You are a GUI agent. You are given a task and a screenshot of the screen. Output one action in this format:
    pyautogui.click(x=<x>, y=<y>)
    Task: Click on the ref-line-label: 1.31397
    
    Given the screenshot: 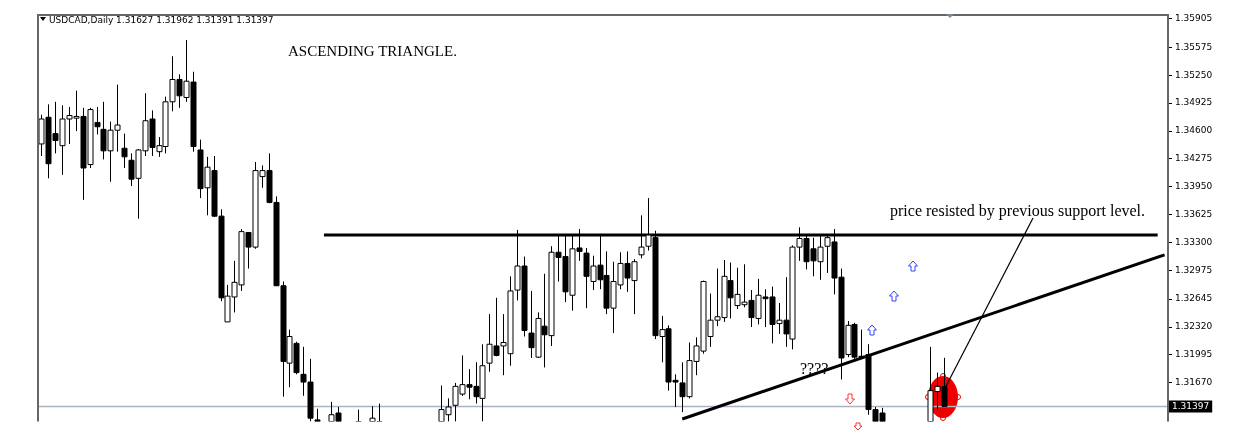 What is the action you would take?
    pyautogui.click(x=1191, y=405)
    